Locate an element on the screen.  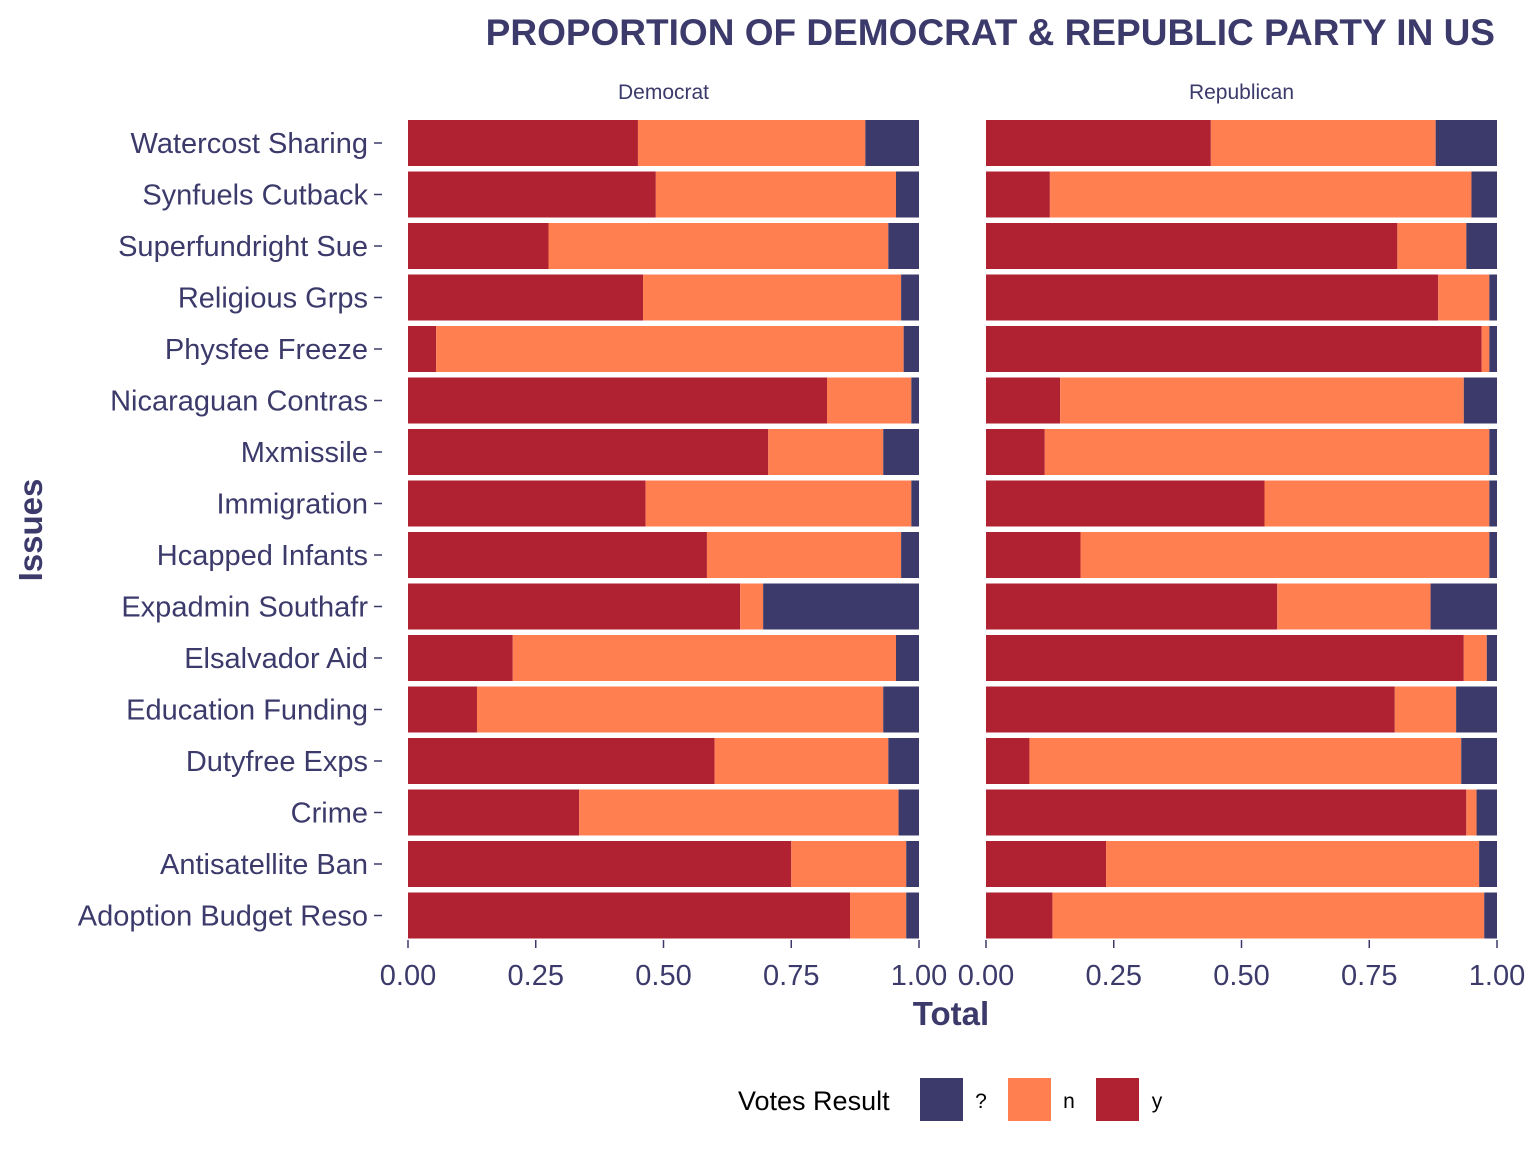
bar-democrat-unknown-hcapped-infants is located at coordinates (910, 555).